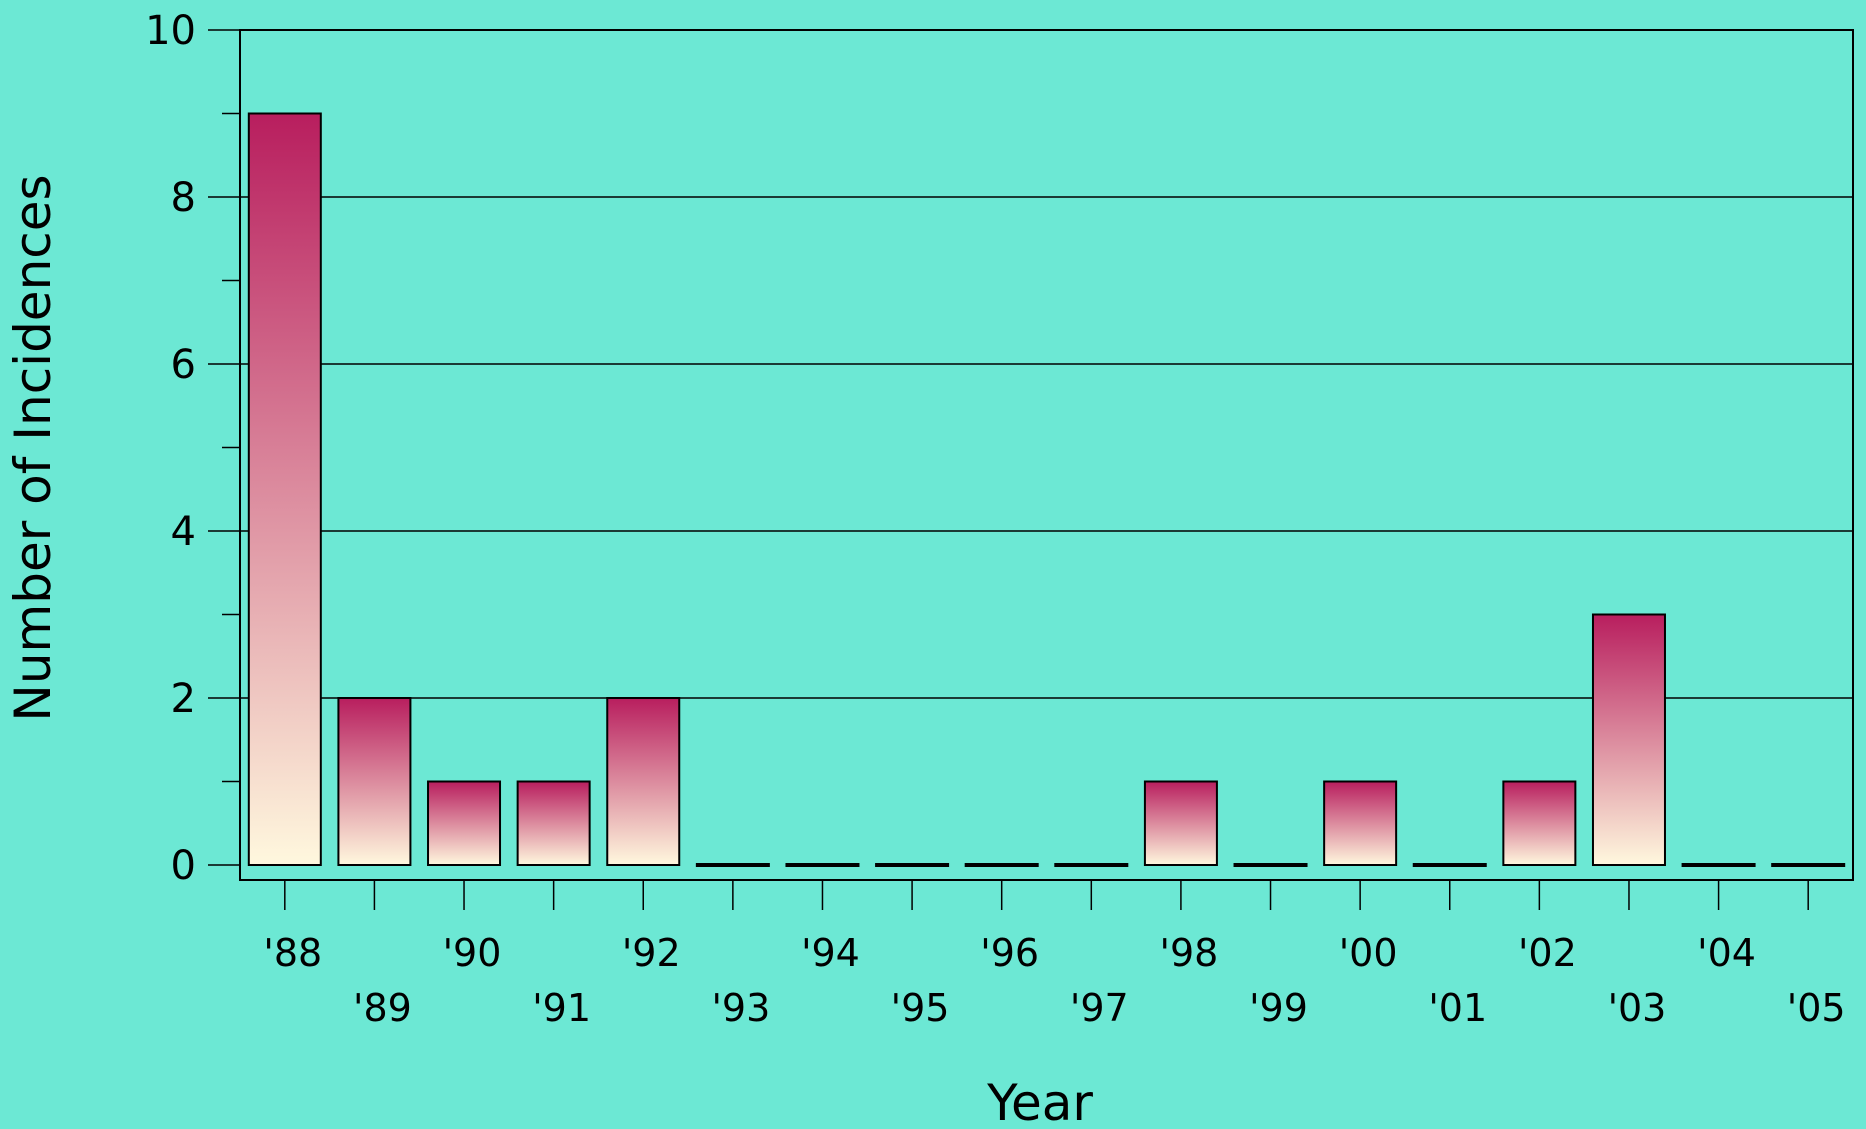  I want to click on y-tick-label: 2, so click(183, 699).